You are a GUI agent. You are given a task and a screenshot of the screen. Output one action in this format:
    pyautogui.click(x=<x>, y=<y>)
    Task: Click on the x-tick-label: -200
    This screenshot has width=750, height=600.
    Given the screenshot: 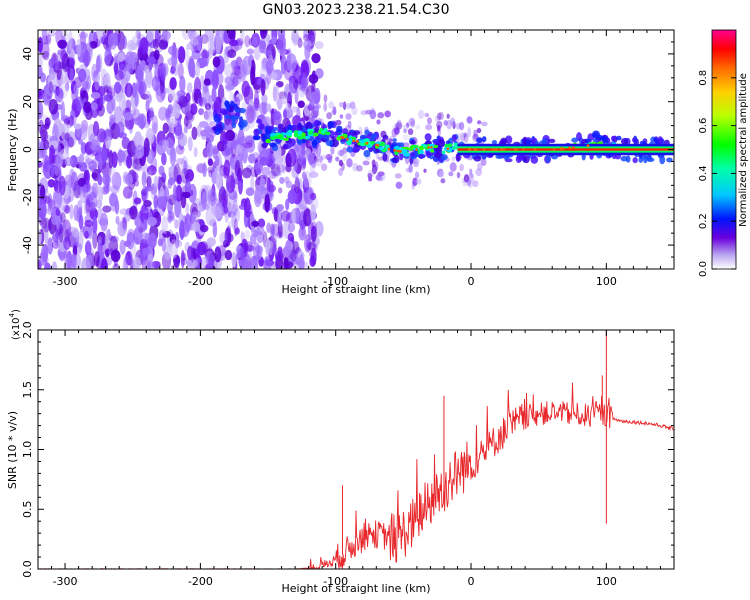 What is the action you would take?
    pyautogui.click(x=200, y=581)
    